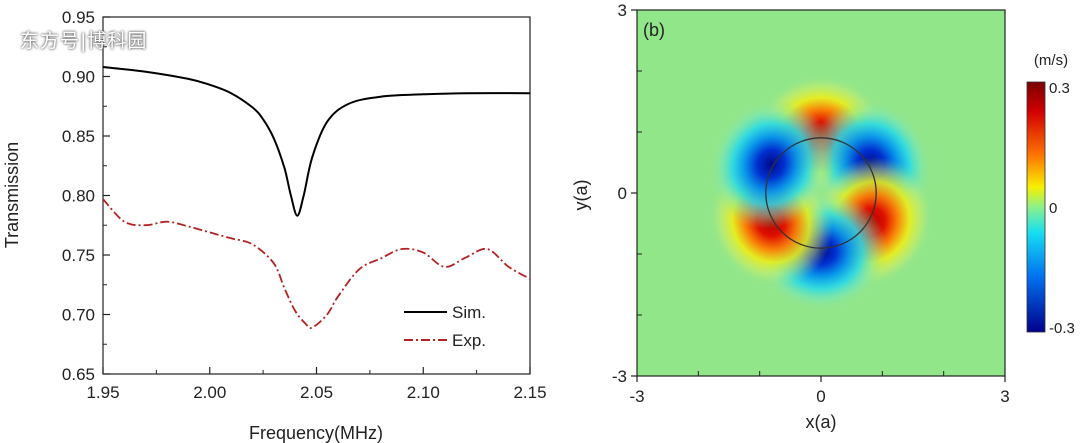 This screenshot has height=443, width=1080. I want to click on y-tick-label: 0.75, so click(78, 255).